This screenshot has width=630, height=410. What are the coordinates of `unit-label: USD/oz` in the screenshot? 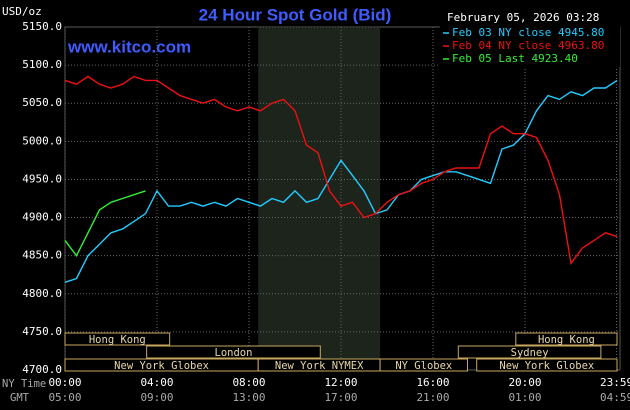 It's located at (22, 11).